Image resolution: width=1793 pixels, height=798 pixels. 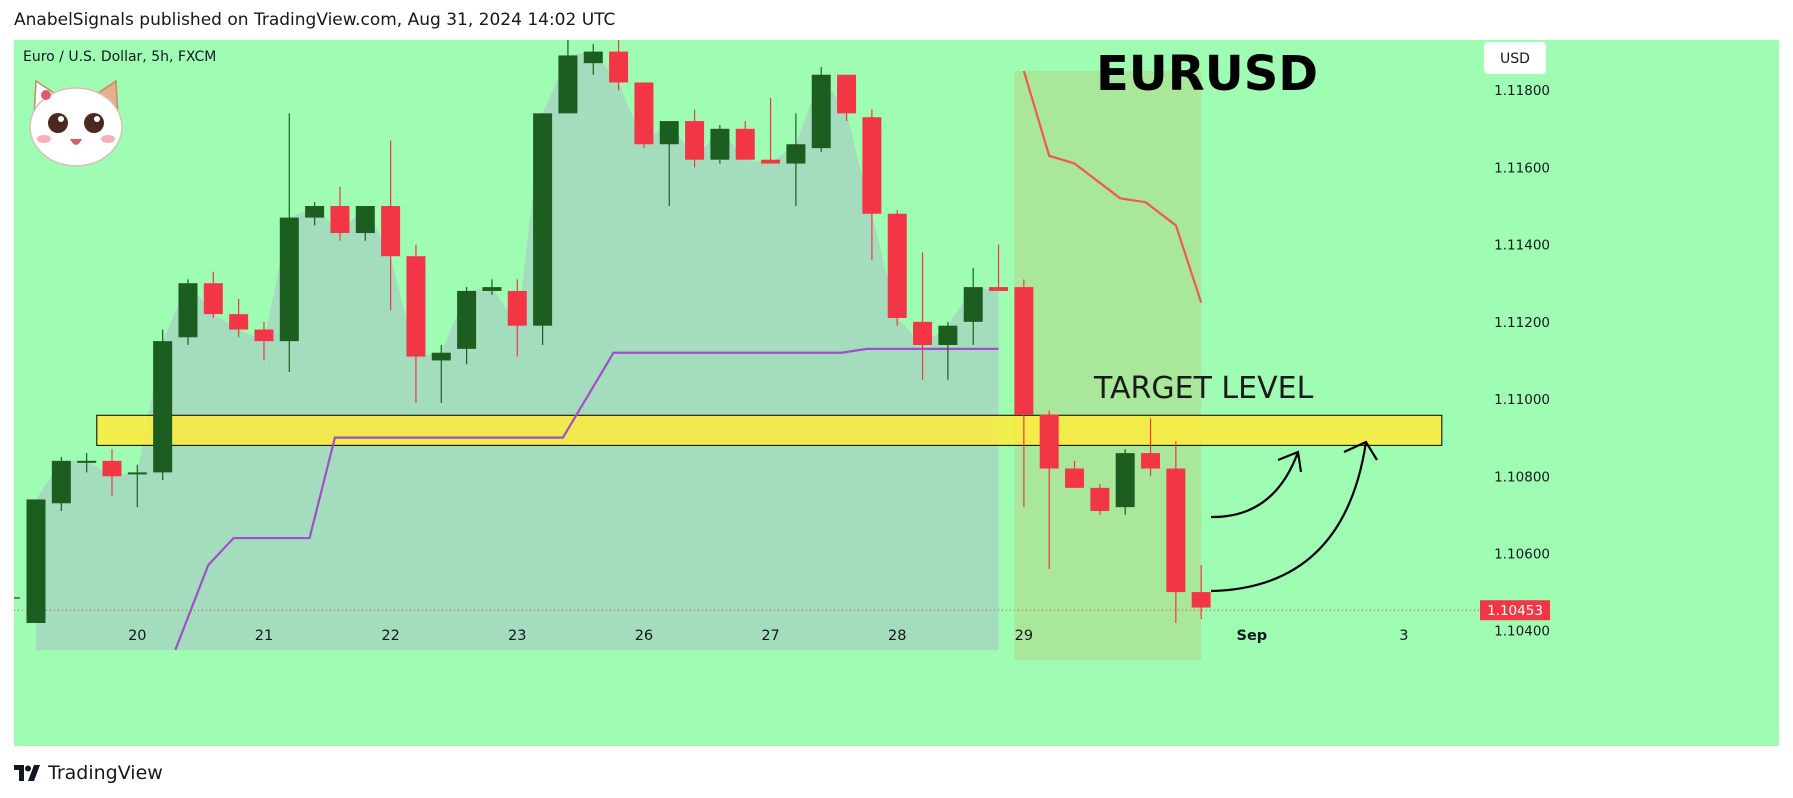 I want to click on x-axis-label: 20, so click(x=137, y=636).